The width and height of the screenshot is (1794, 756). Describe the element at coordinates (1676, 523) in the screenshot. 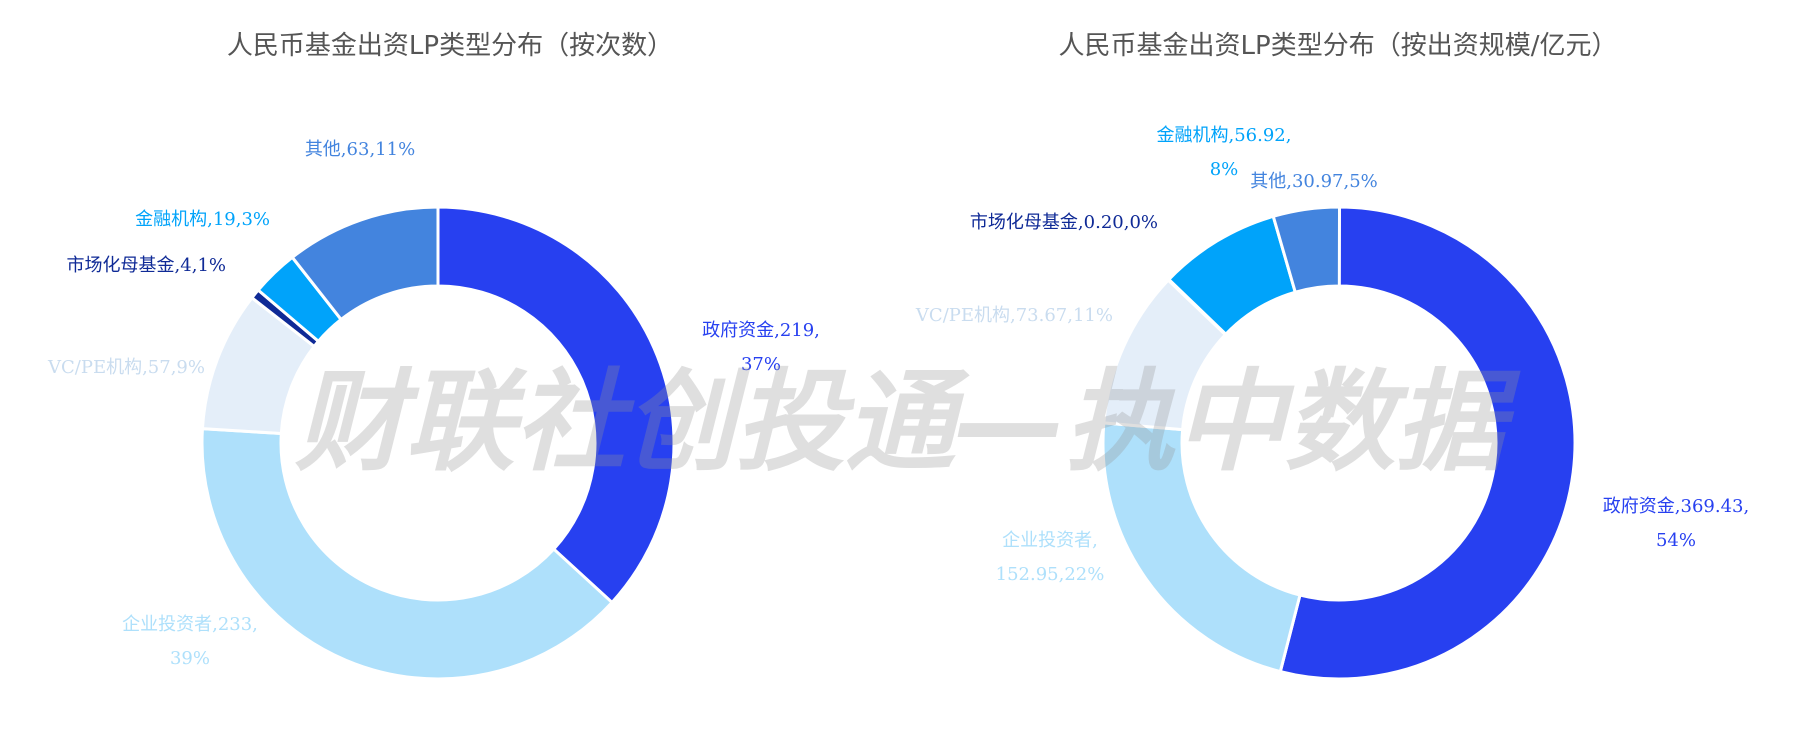

I see `data-label-政府资金: 政府资金,369.43, 54%` at that location.